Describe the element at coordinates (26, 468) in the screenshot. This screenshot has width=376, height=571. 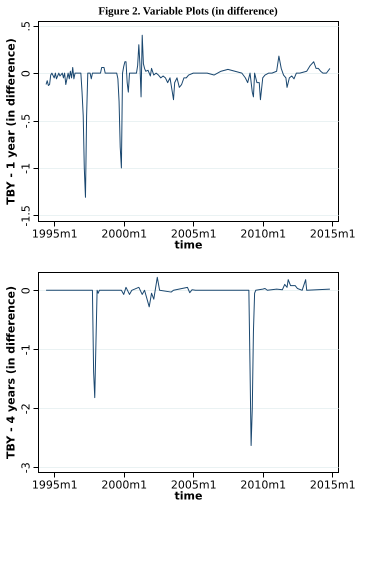
I see `y-tick-label: -3` at that location.